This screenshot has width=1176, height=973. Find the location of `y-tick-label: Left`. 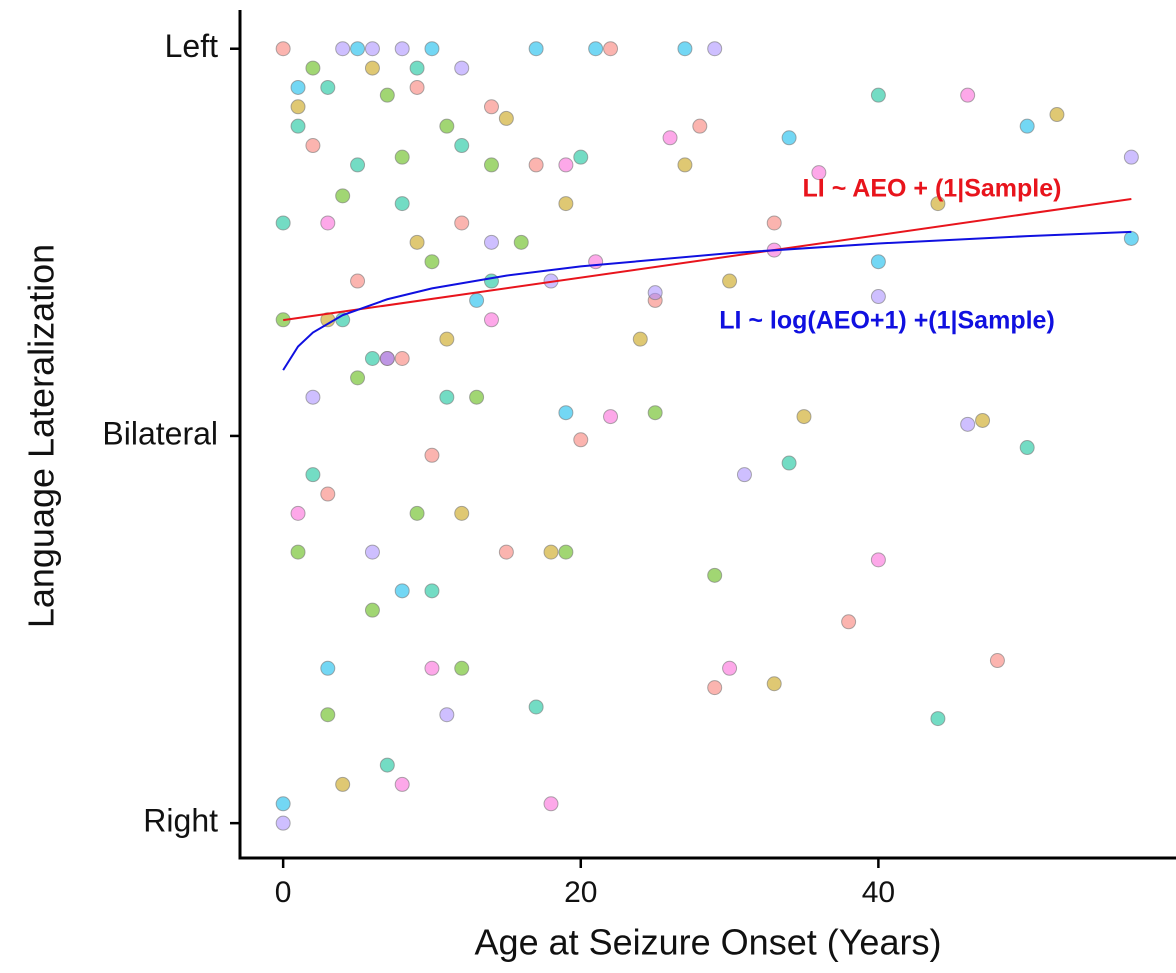

y-tick-label: Left is located at coordinates (191, 46).